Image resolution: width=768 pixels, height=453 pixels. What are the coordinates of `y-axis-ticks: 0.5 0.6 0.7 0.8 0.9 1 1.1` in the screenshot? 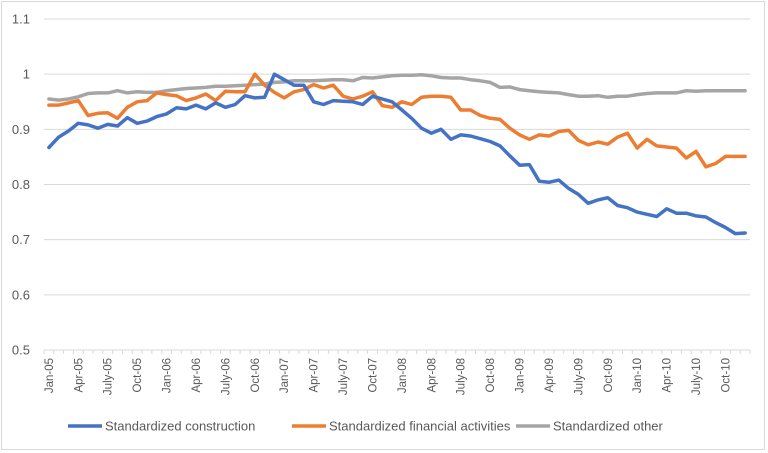 It's located at (21, 185).